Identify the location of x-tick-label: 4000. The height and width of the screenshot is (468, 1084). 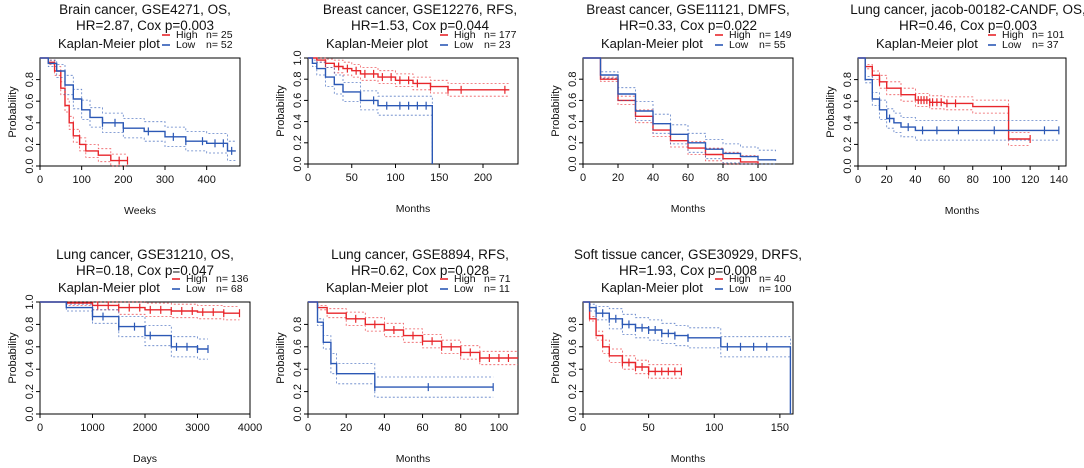
(250, 428).